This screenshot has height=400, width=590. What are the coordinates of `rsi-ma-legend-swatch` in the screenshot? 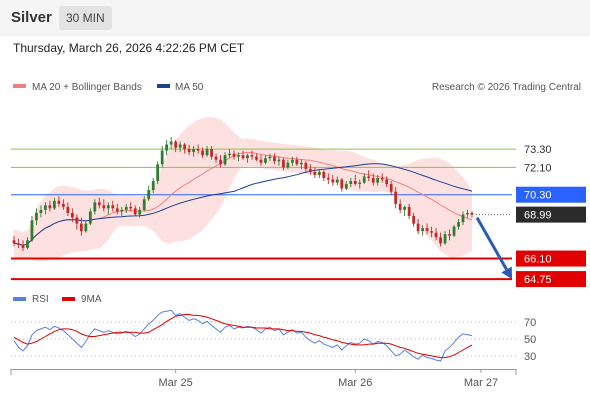 It's located at (68, 299).